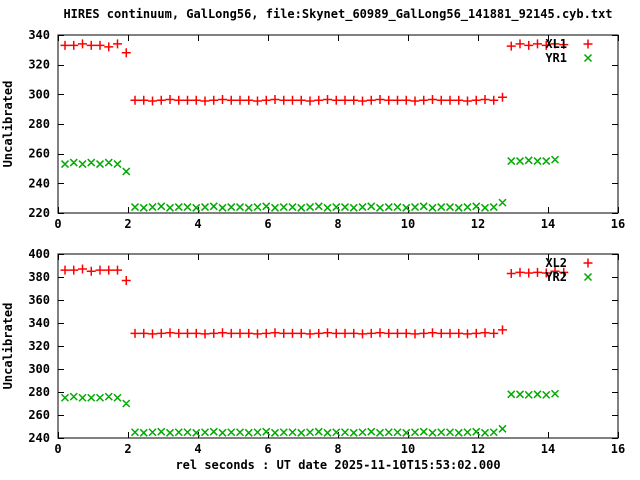  What do you see at coordinates (556, 277) in the screenshot?
I see `legend-label-YR2: YR2` at bounding box center [556, 277].